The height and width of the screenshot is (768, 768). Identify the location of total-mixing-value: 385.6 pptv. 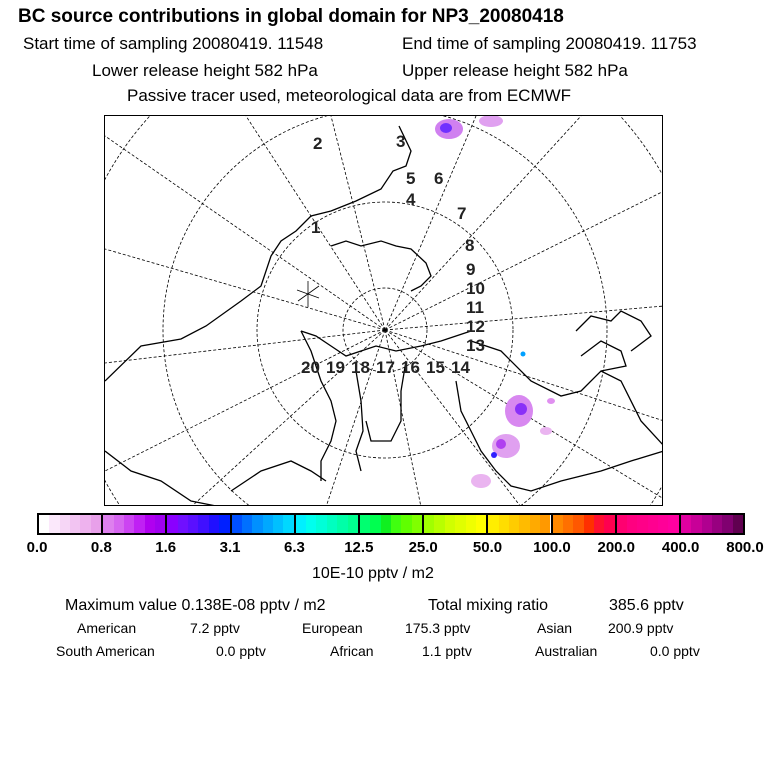
(646, 605).